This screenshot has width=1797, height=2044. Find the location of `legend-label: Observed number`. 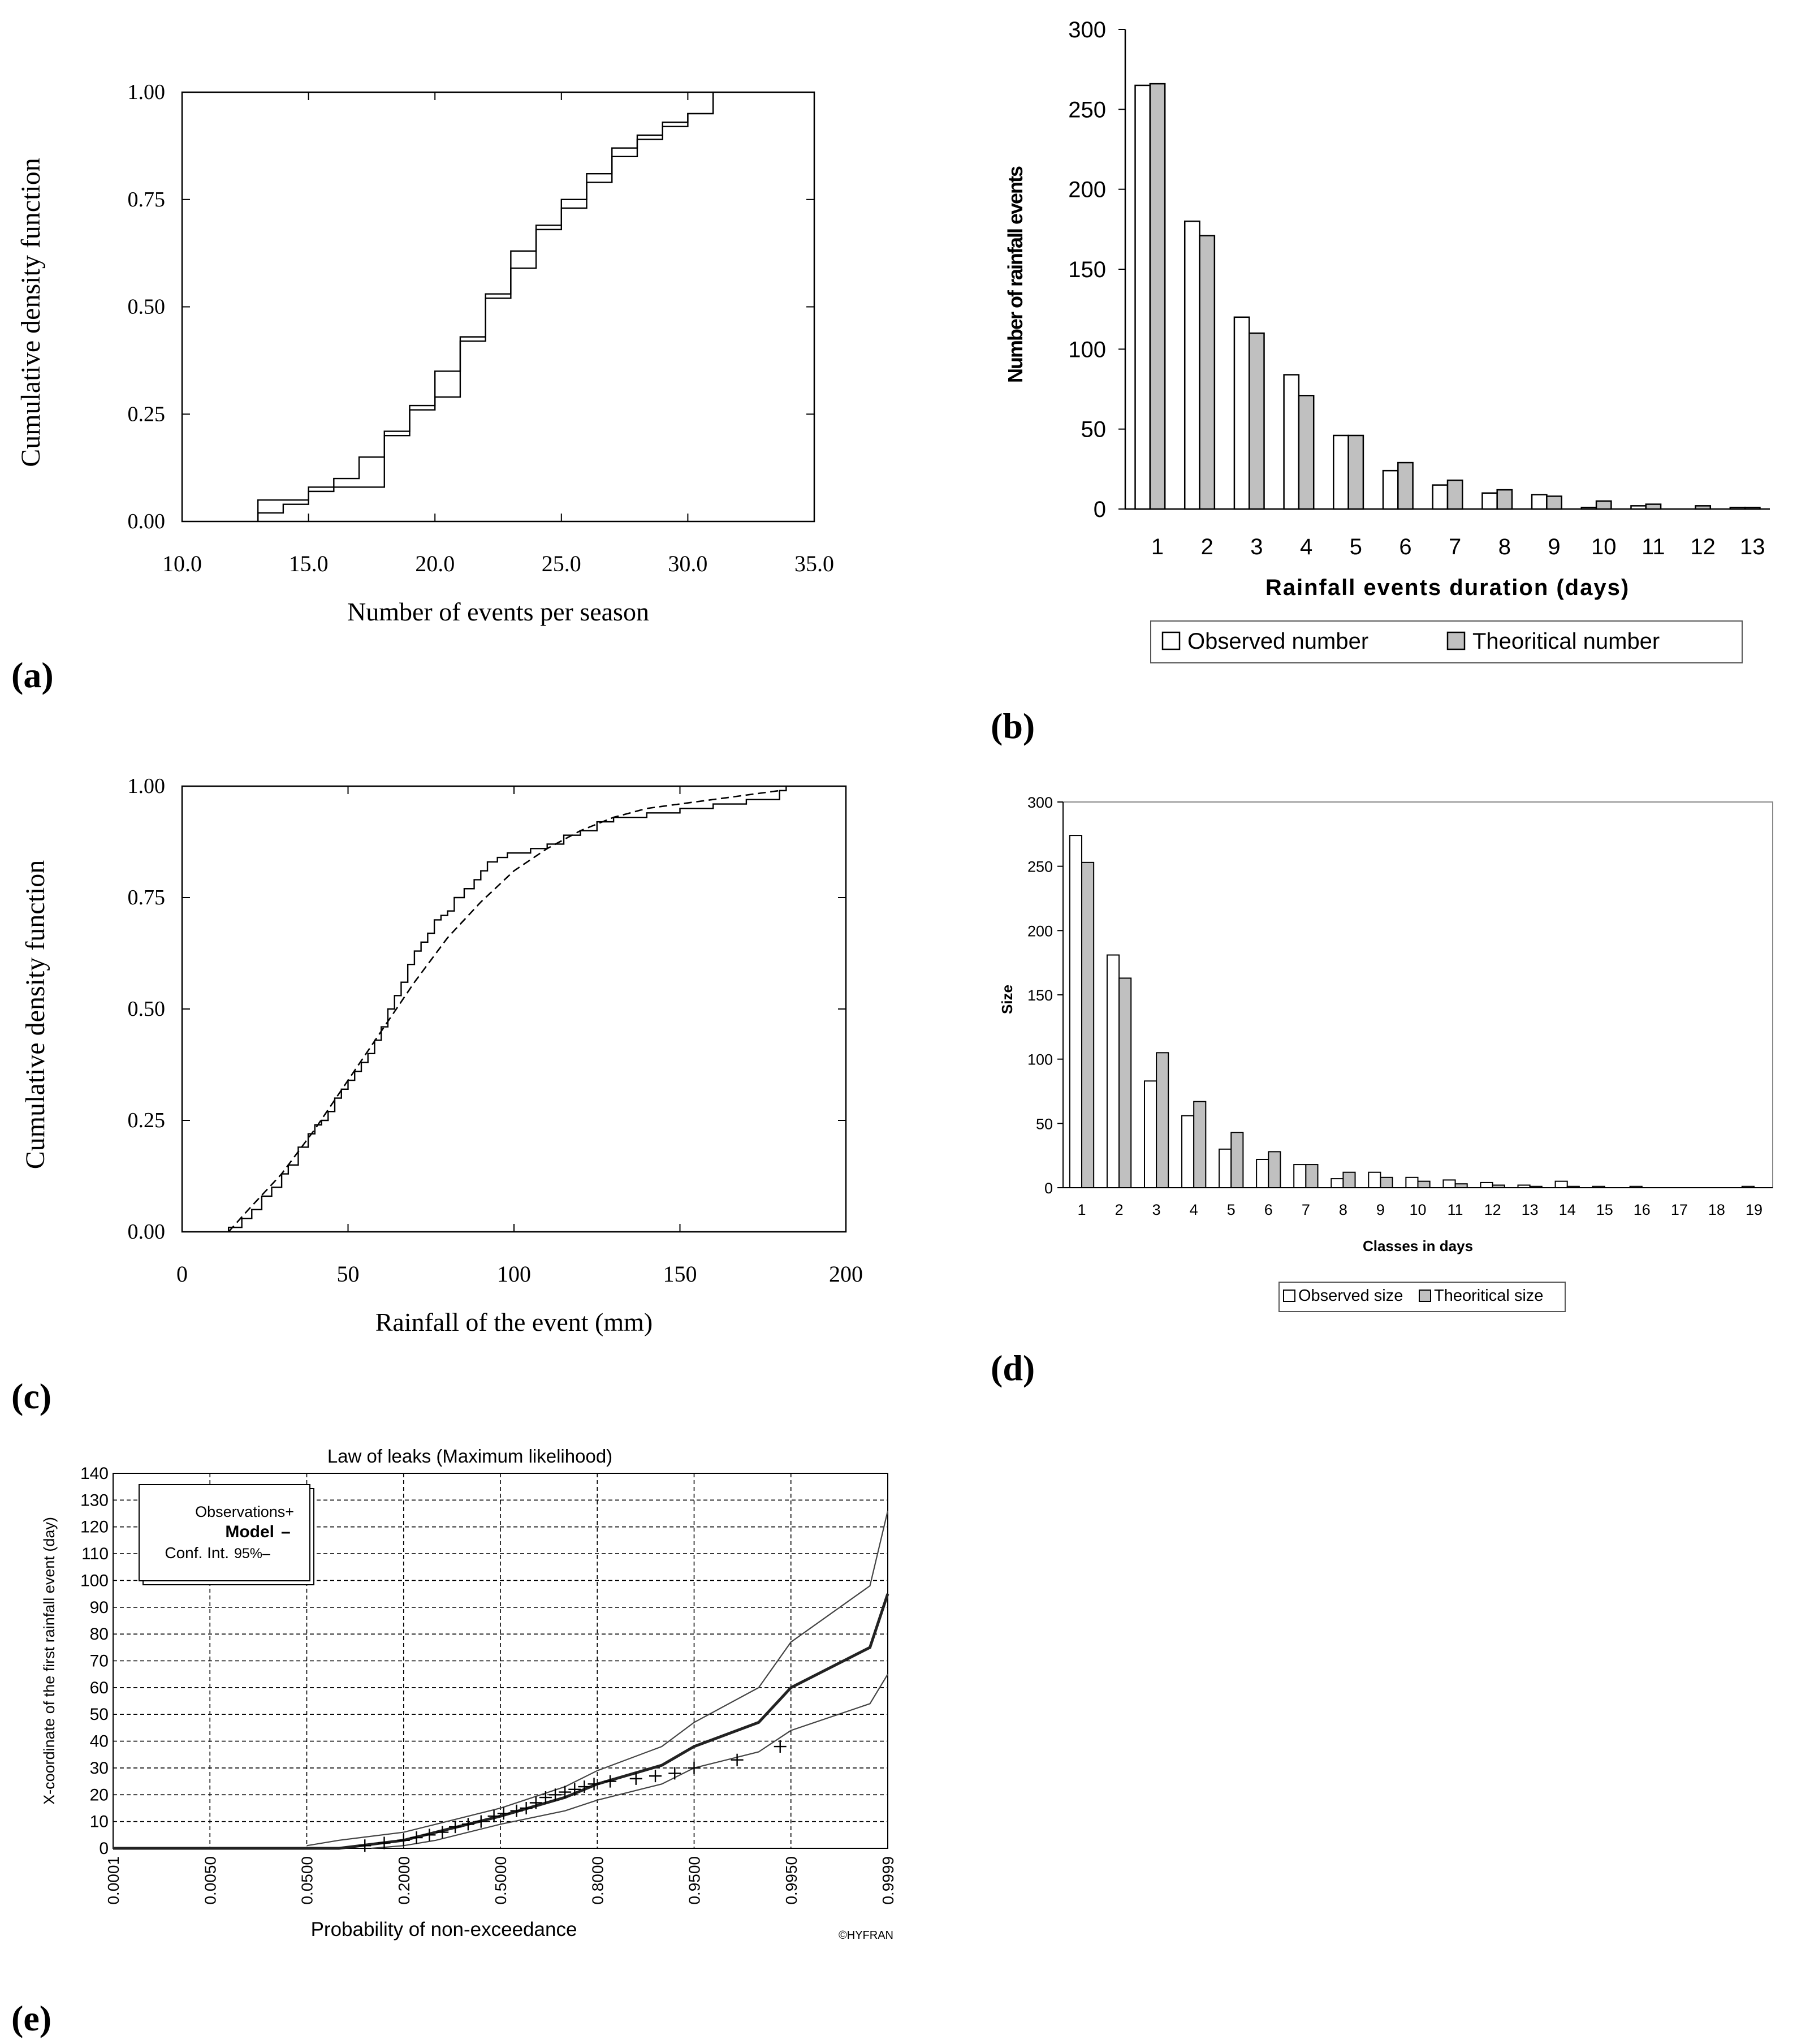

legend-label: Observed number is located at coordinates (1278, 641).